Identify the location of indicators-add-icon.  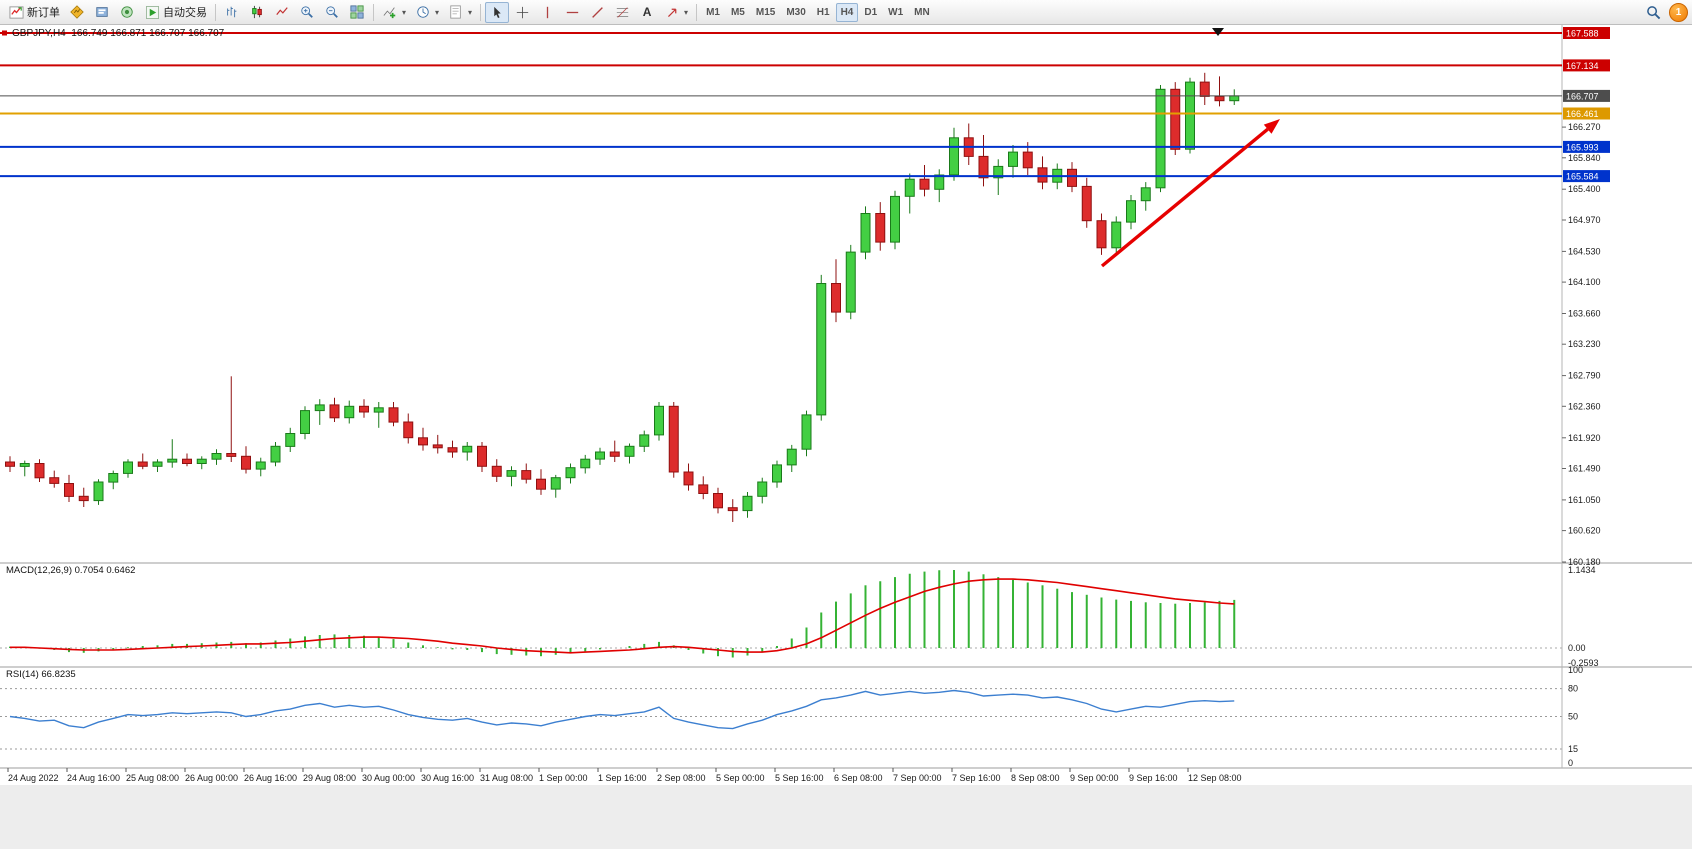
(390, 12).